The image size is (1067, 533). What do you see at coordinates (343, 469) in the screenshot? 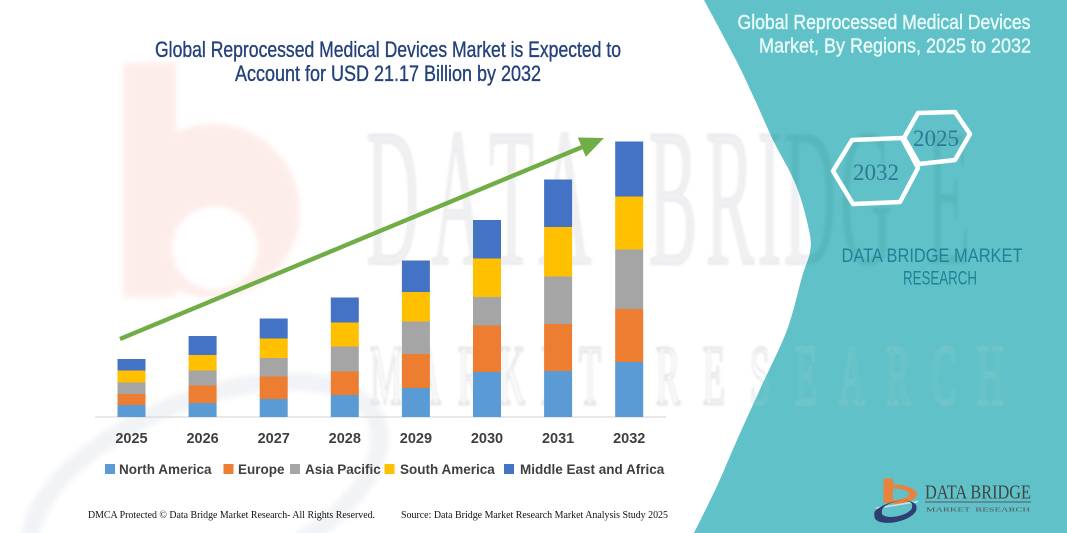
I see `svg-text: Asia Pacific` at bounding box center [343, 469].